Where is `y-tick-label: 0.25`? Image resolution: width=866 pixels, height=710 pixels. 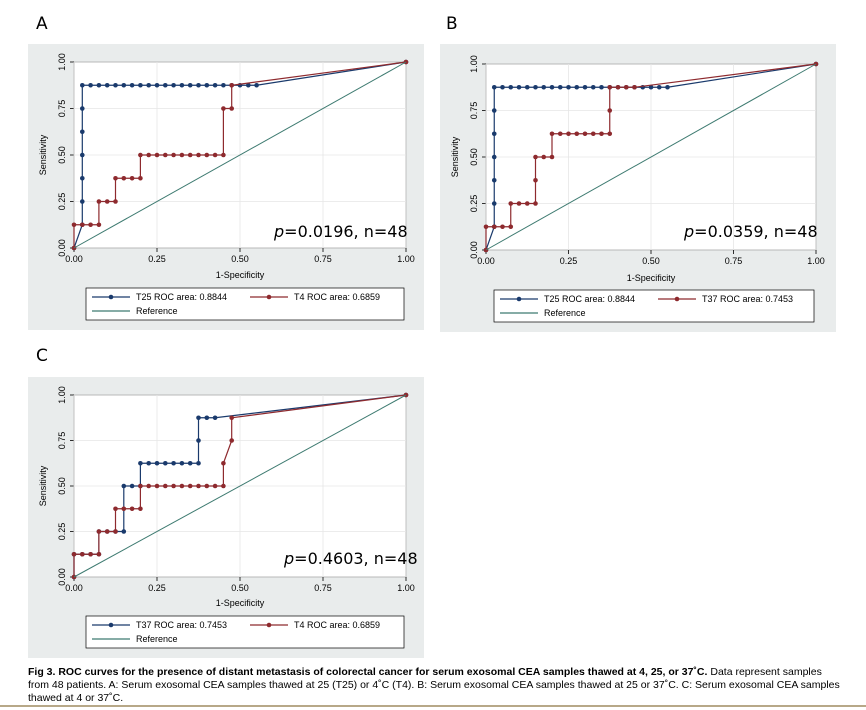 y-tick-label: 0.25 is located at coordinates (62, 532).